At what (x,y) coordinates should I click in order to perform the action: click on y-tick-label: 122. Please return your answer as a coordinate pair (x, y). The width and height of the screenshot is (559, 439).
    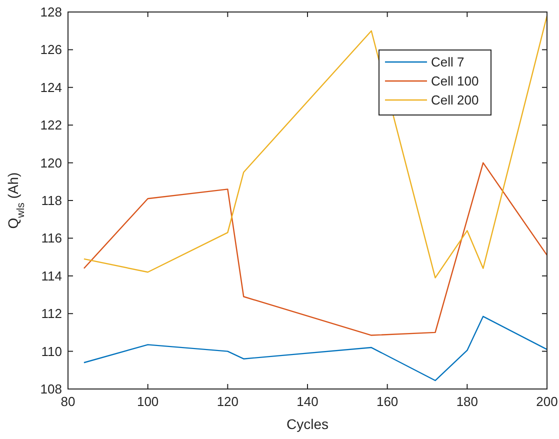
    Looking at the image, I should click on (51, 125).